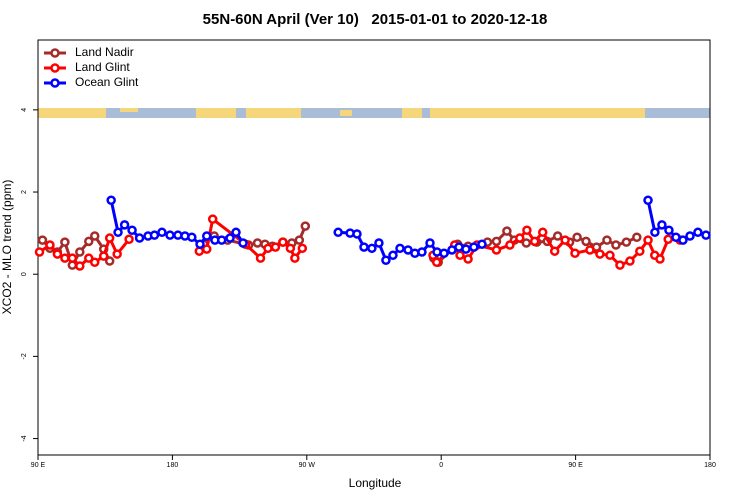 This screenshot has width=750, height=500. Describe the element at coordinates (107, 82) in the screenshot. I see `legend-label: Ocean Glint` at that location.